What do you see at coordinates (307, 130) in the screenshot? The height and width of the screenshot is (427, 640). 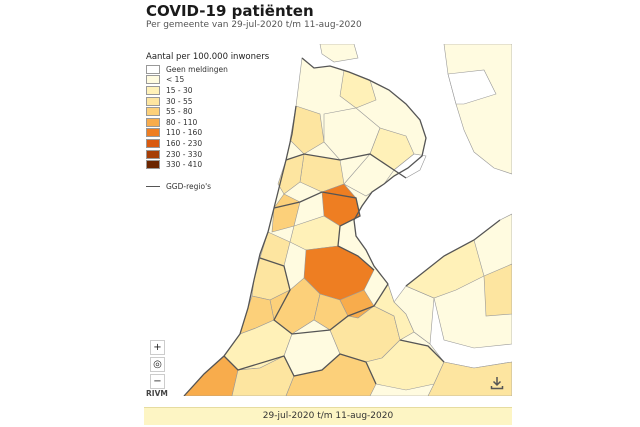 I see `region-schagen` at bounding box center [307, 130].